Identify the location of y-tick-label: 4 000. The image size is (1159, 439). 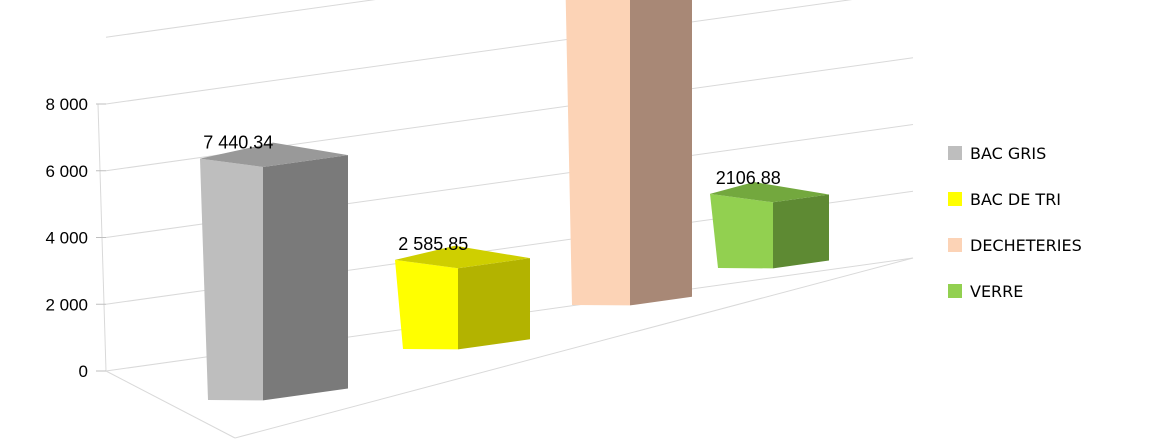
(66, 238).